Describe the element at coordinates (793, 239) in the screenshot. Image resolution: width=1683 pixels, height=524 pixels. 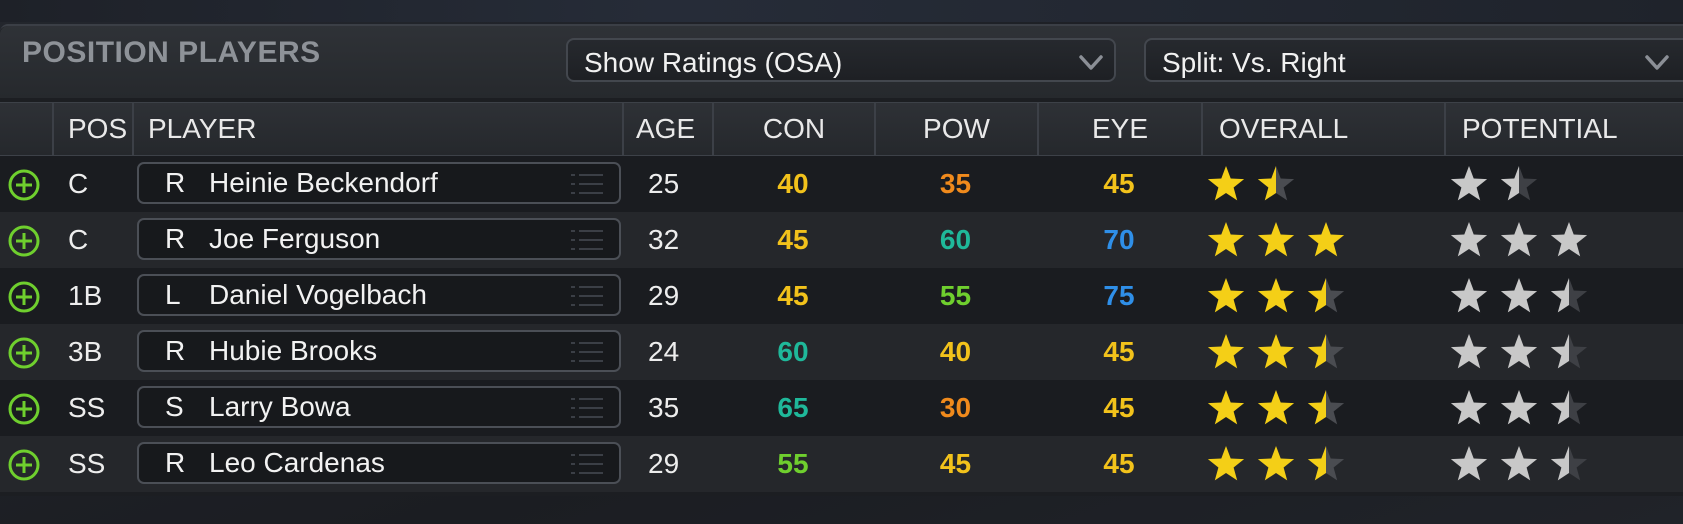
I see `con-rating: 45` at that location.